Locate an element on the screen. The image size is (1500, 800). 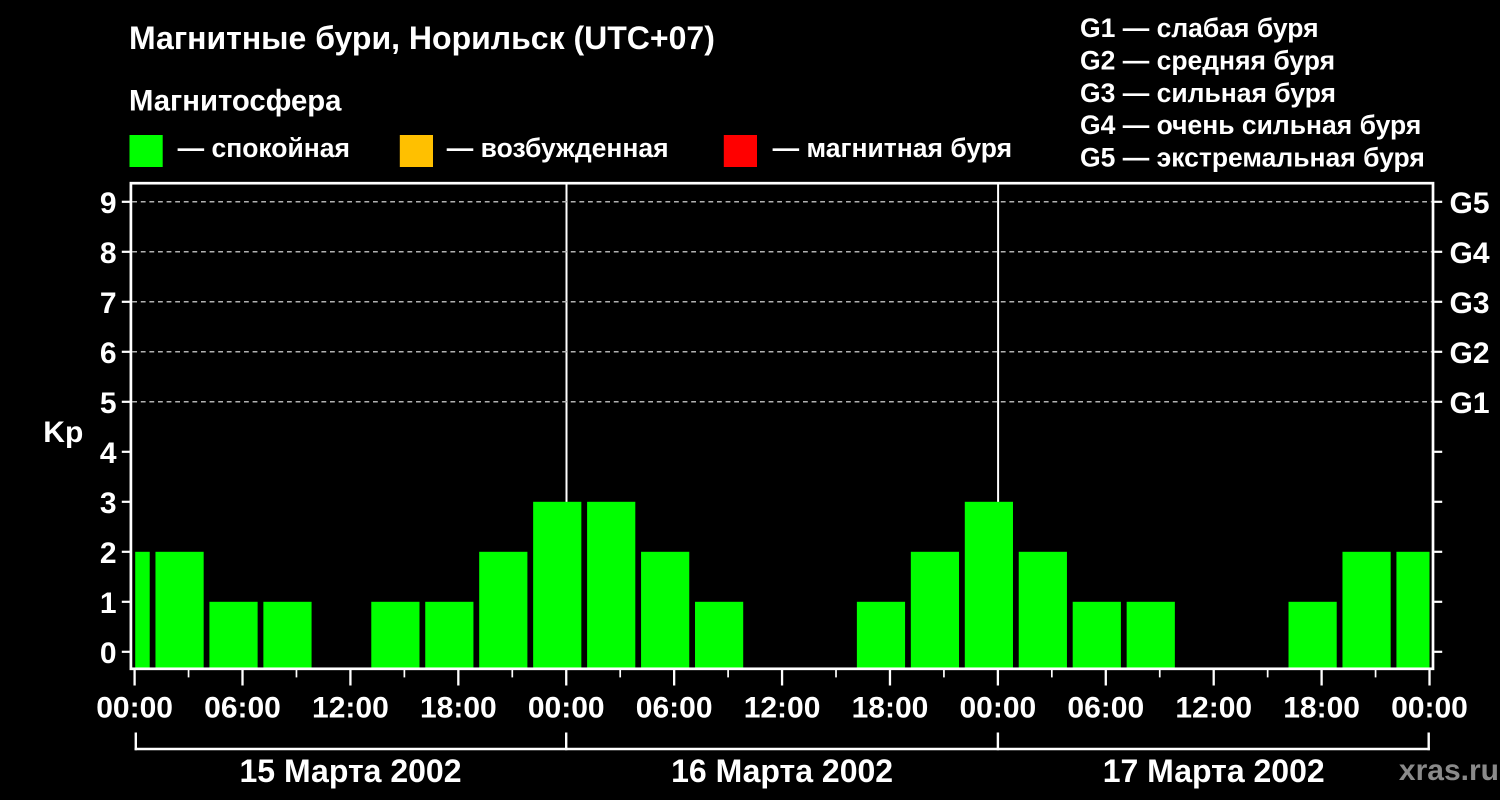
svg-text: Kp is located at coordinates (63, 432).